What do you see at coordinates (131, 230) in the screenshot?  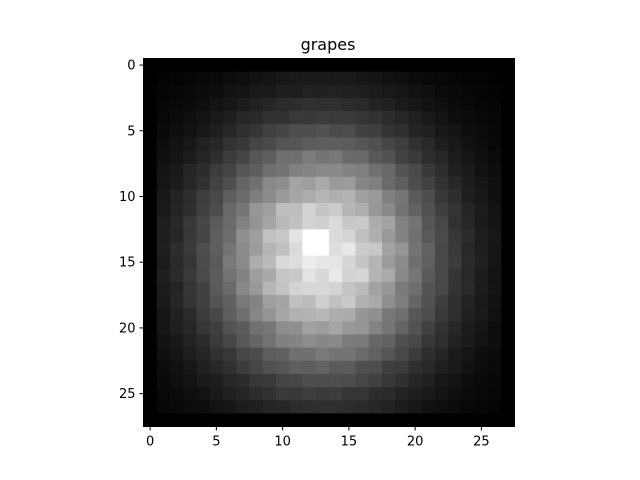 I see `y-axis-ticks: 0 5 10 15 20 25` at bounding box center [131, 230].